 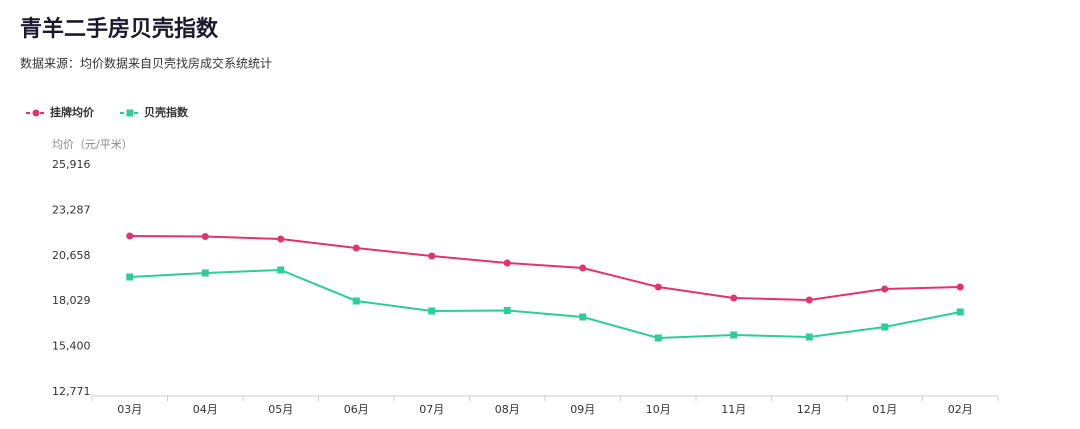 I want to click on x-tick-label: 07月, so click(x=431, y=409).